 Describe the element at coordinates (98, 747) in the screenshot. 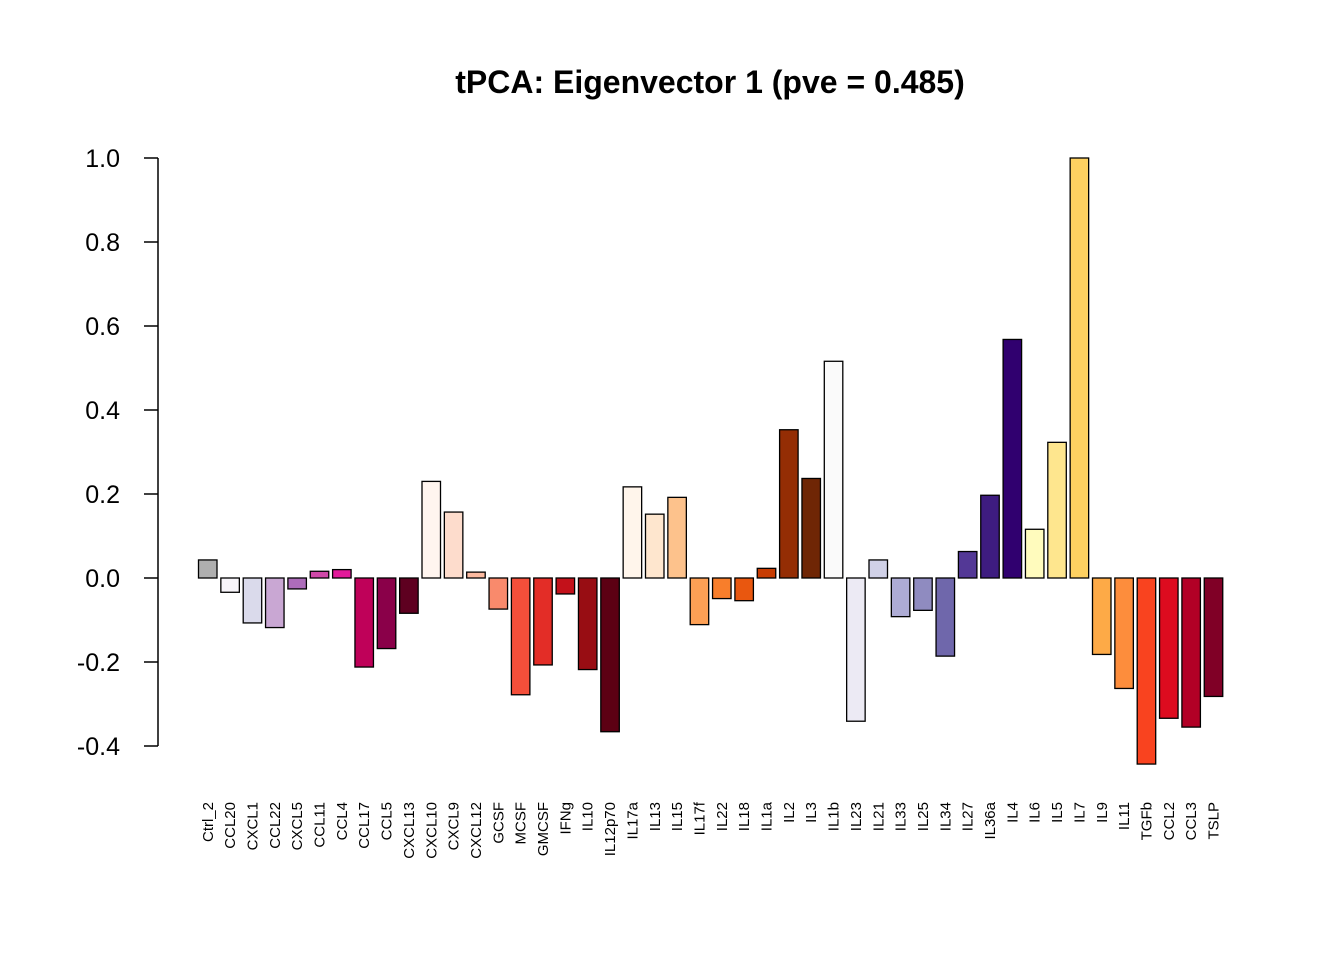

I see `y-tick-label: -0.4` at that location.